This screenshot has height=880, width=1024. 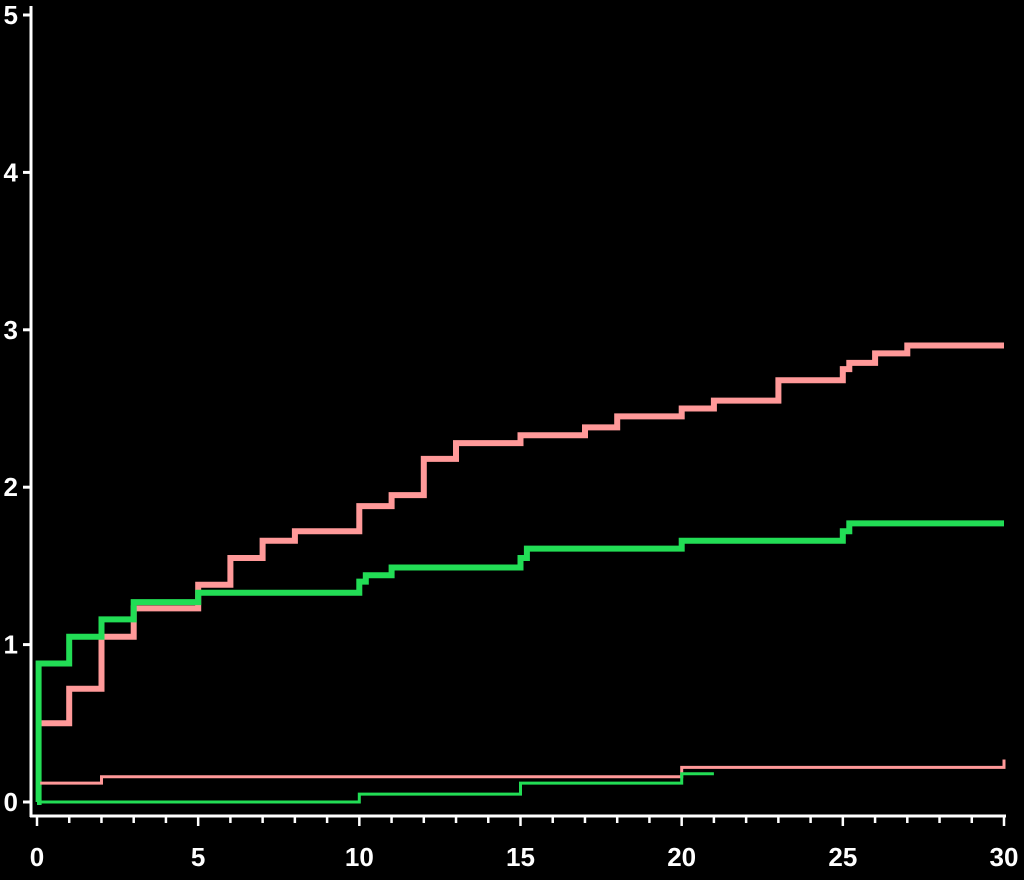 I want to click on y-tick-label: 3, so click(x=11, y=330).